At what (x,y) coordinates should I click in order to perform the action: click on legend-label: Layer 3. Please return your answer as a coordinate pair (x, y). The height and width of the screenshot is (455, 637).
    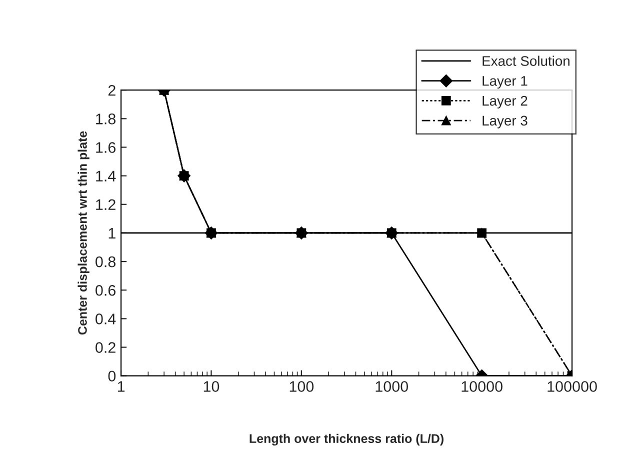
    Looking at the image, I should click on (505, 122).